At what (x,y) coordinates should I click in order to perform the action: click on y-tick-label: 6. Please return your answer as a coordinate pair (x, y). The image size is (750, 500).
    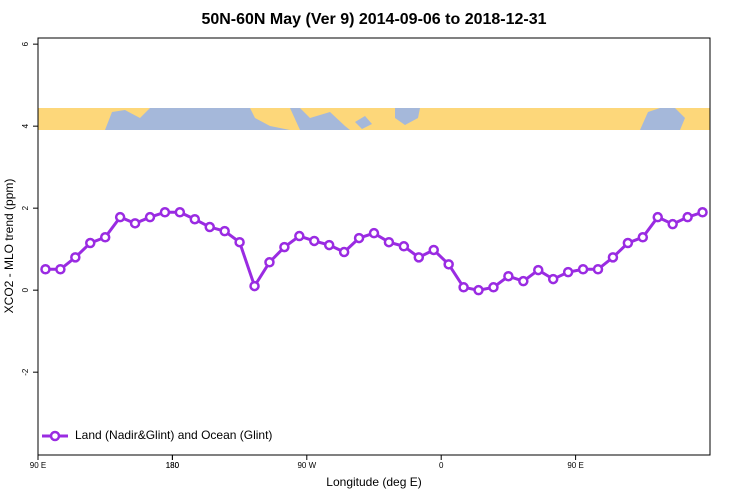
    Looking at the image, I should click on (25, 43).